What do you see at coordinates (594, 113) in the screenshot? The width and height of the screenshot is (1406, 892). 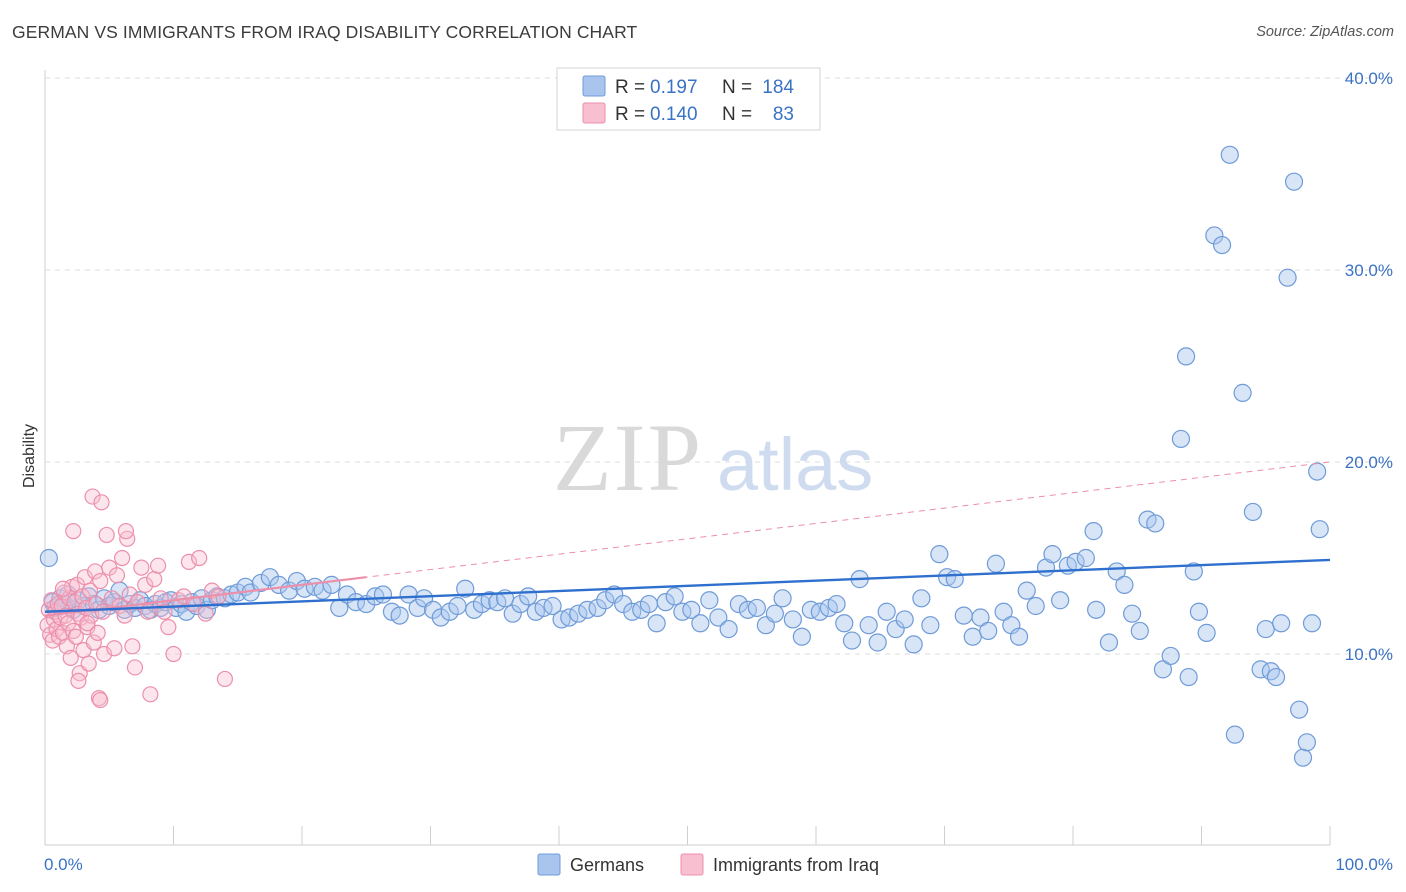 I see `legend-swatch-iraq` at bounding box center [594, 113].